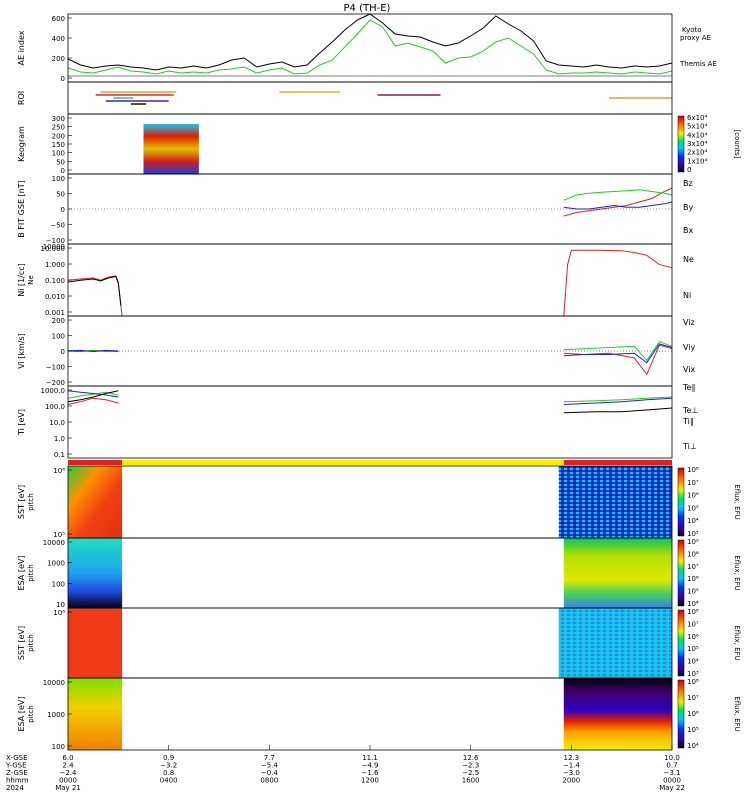  I want to click on x-tick-label: 2000, so click(571, 781).